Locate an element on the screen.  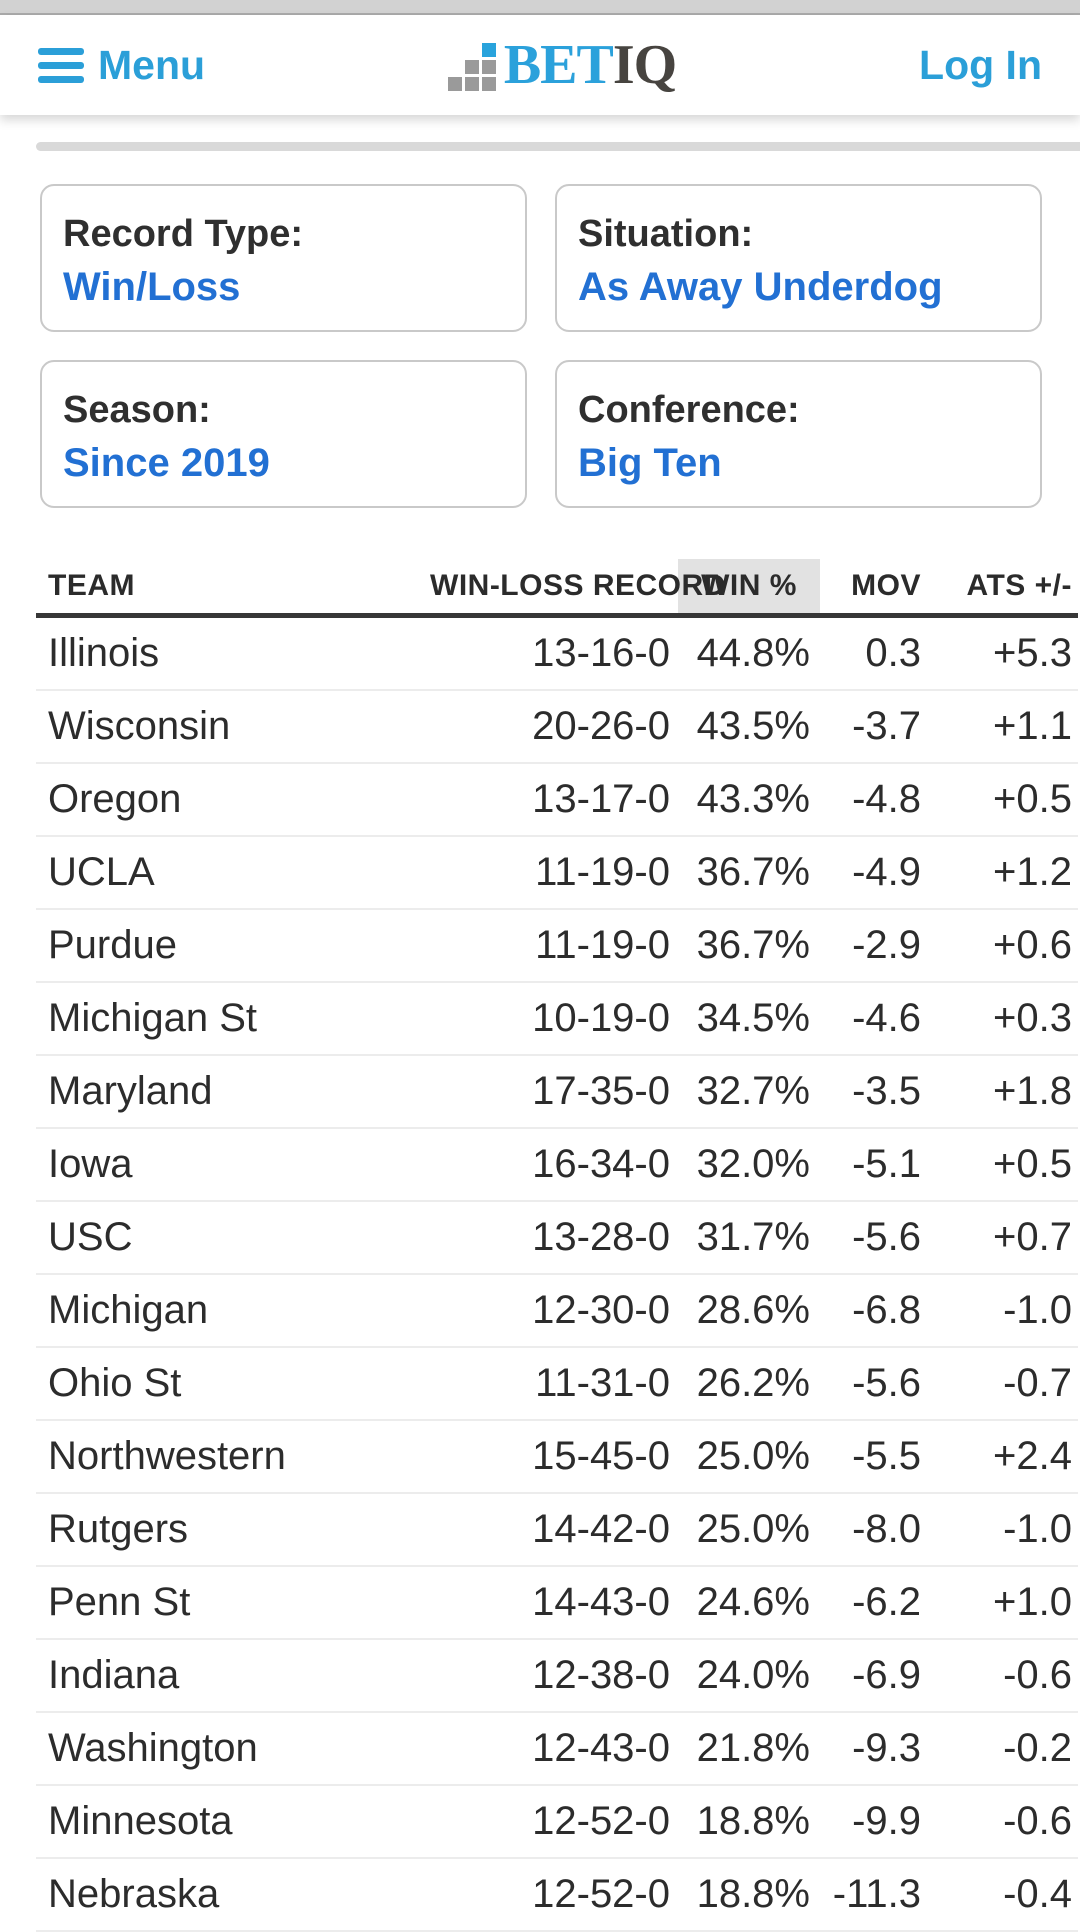
logo-text: BetIQ is located at coordinates (590, 65).